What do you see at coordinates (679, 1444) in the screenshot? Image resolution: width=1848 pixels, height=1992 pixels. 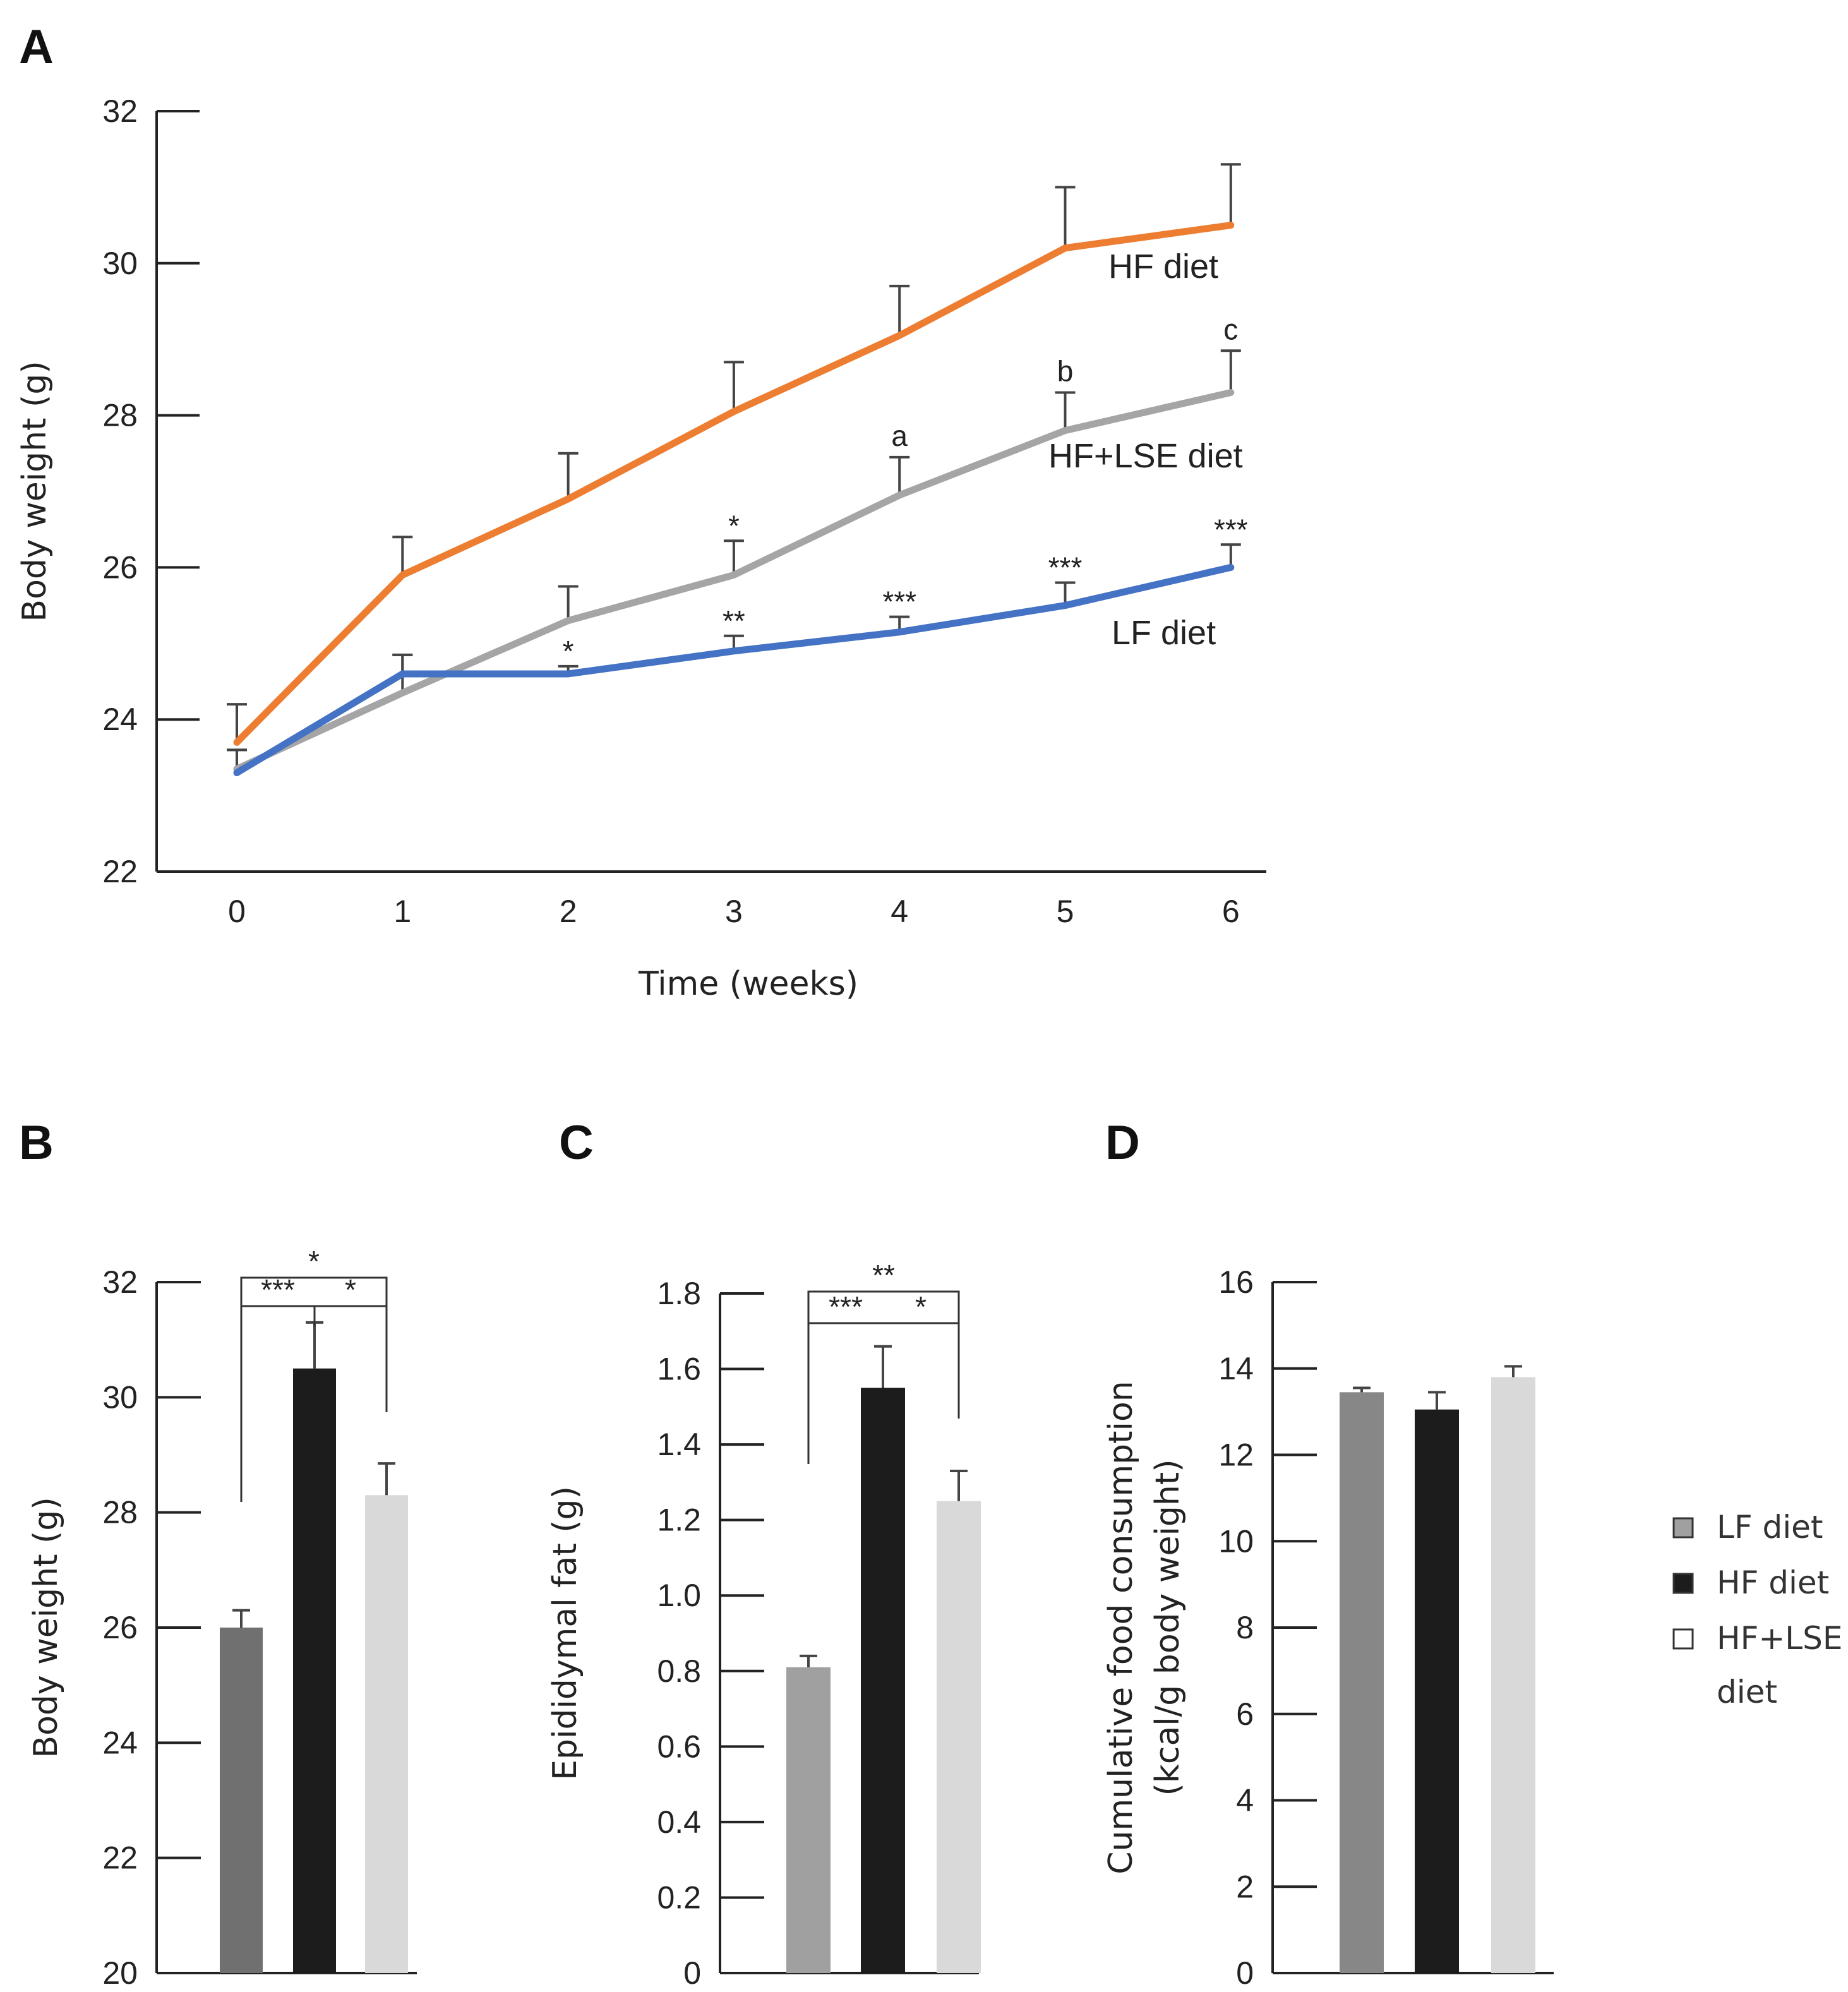 I see `y-tick-label: 1.4` at bounding box center [679, 1444].